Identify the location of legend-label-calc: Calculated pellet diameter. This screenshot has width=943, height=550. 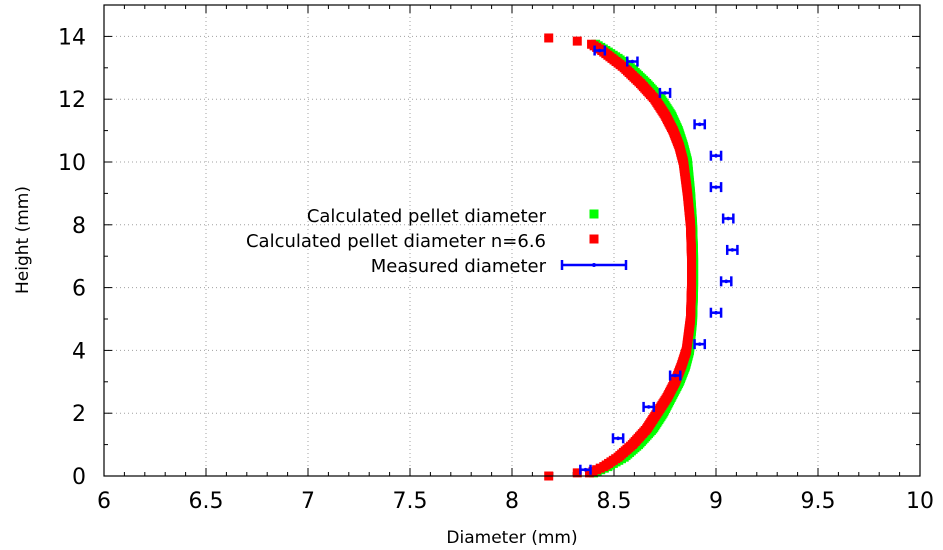
(427, 216).